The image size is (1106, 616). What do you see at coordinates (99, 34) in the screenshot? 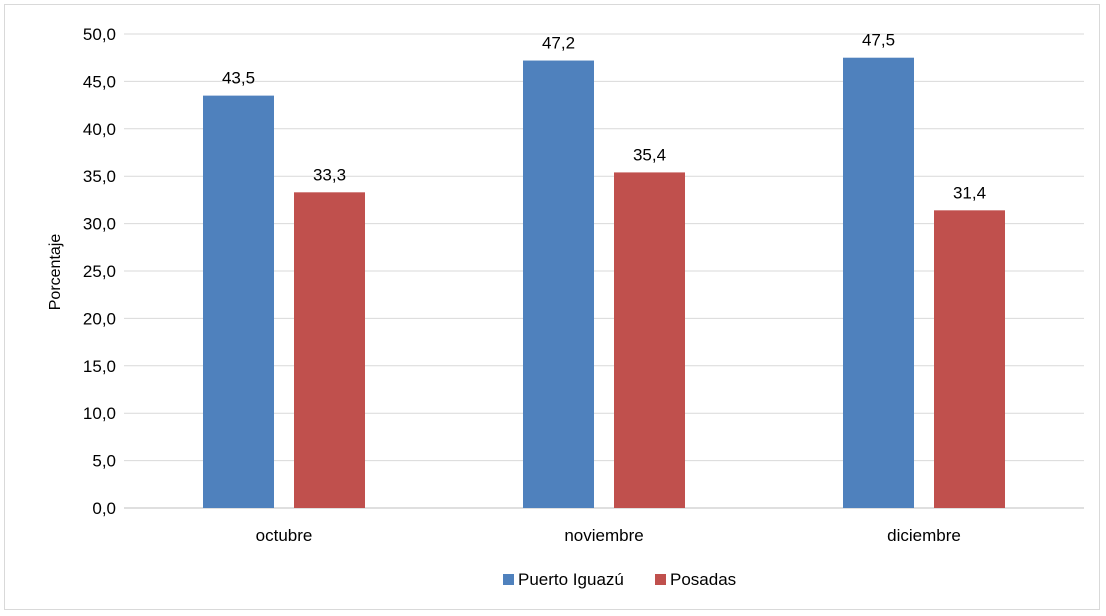
I see `y-tick-label: 50,0` at bounding box center [99, 34].